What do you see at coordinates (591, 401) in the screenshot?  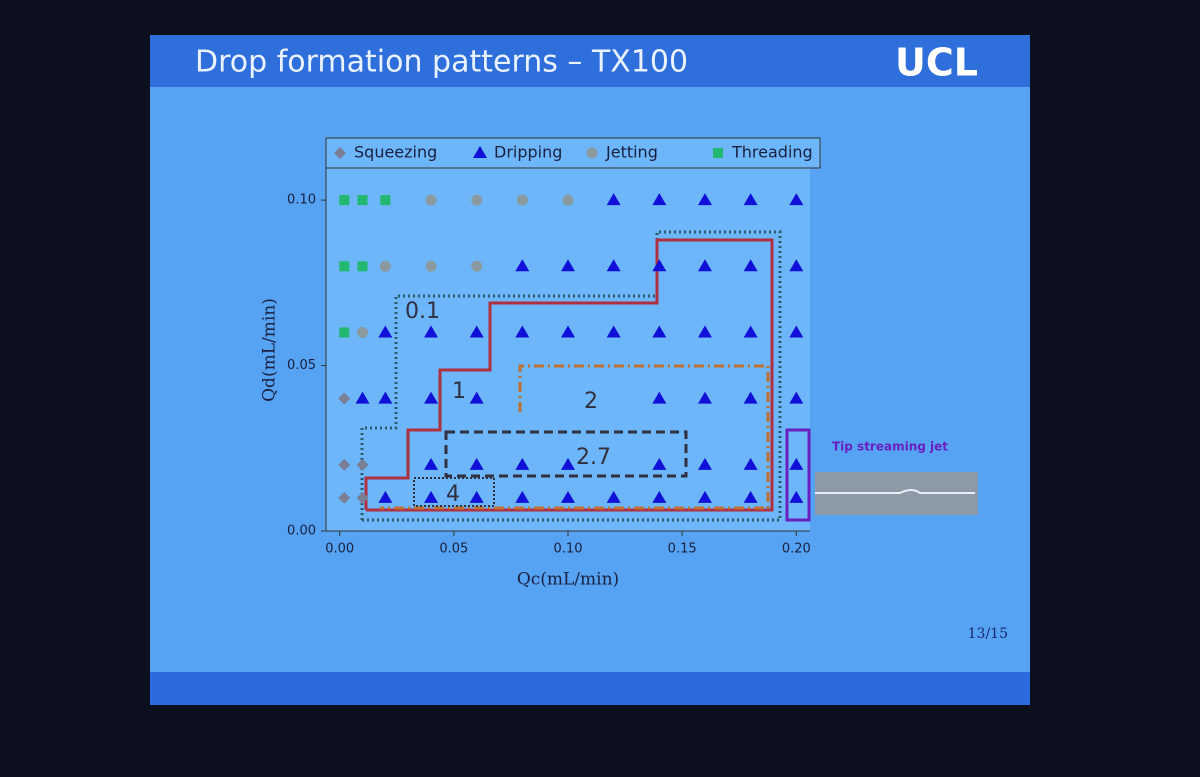 I see `region-label: 2` at bounding box center [591, 401].